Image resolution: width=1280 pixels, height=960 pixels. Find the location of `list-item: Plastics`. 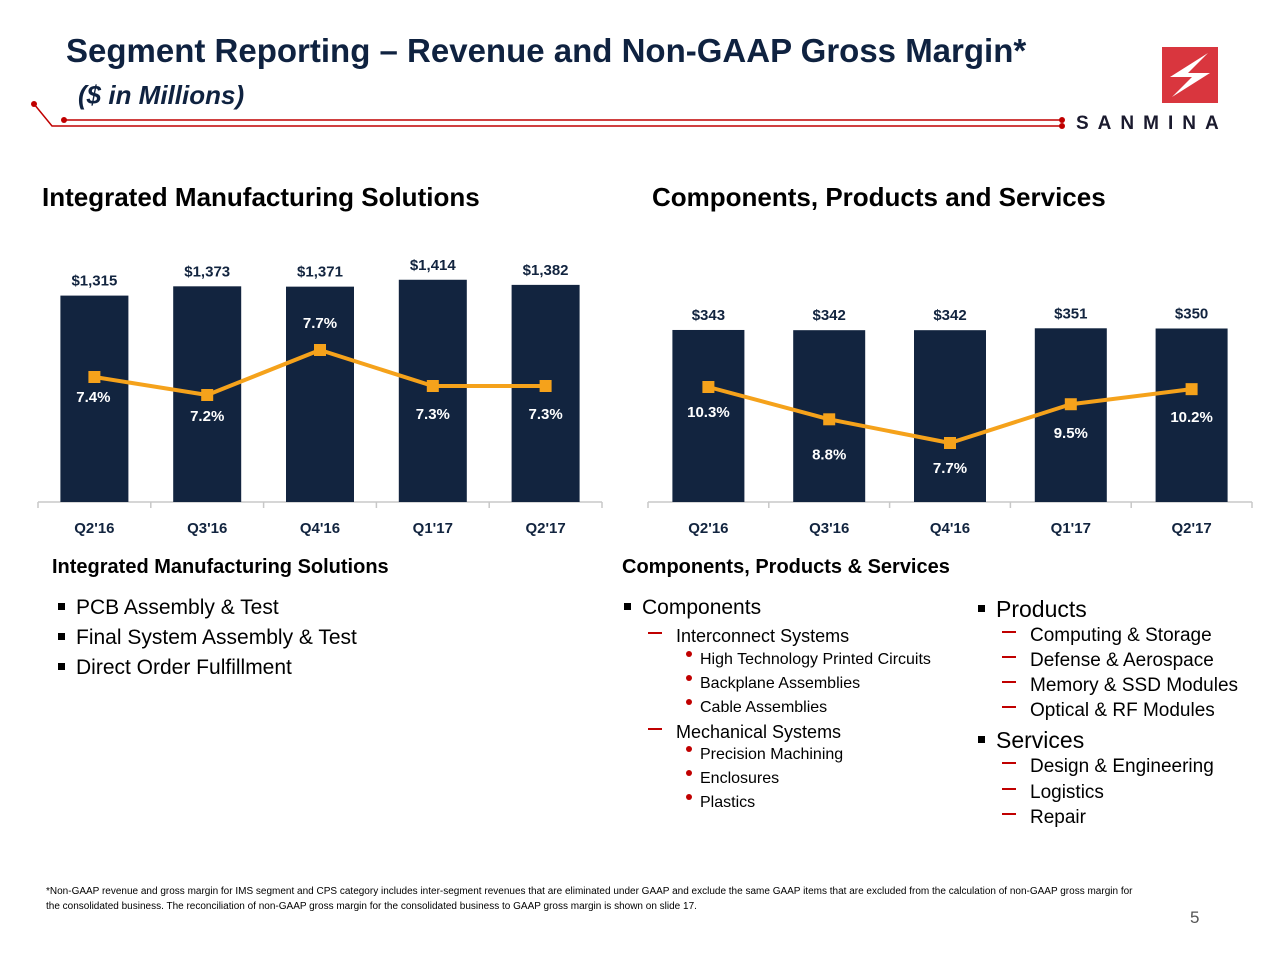

list-item: Plastics is located at coordinates (720, 802).